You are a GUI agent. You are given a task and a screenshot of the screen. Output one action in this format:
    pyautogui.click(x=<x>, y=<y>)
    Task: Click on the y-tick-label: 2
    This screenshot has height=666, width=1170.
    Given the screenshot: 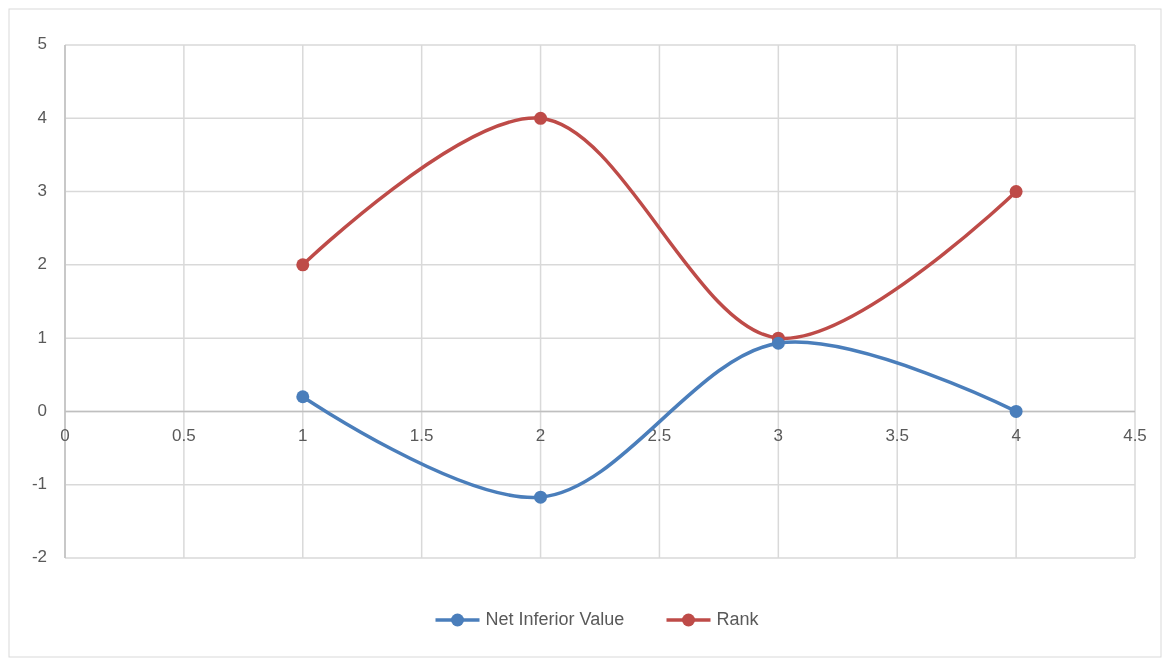 What is the action you would take?
    pyautogui.click(x=42, y=264)
    